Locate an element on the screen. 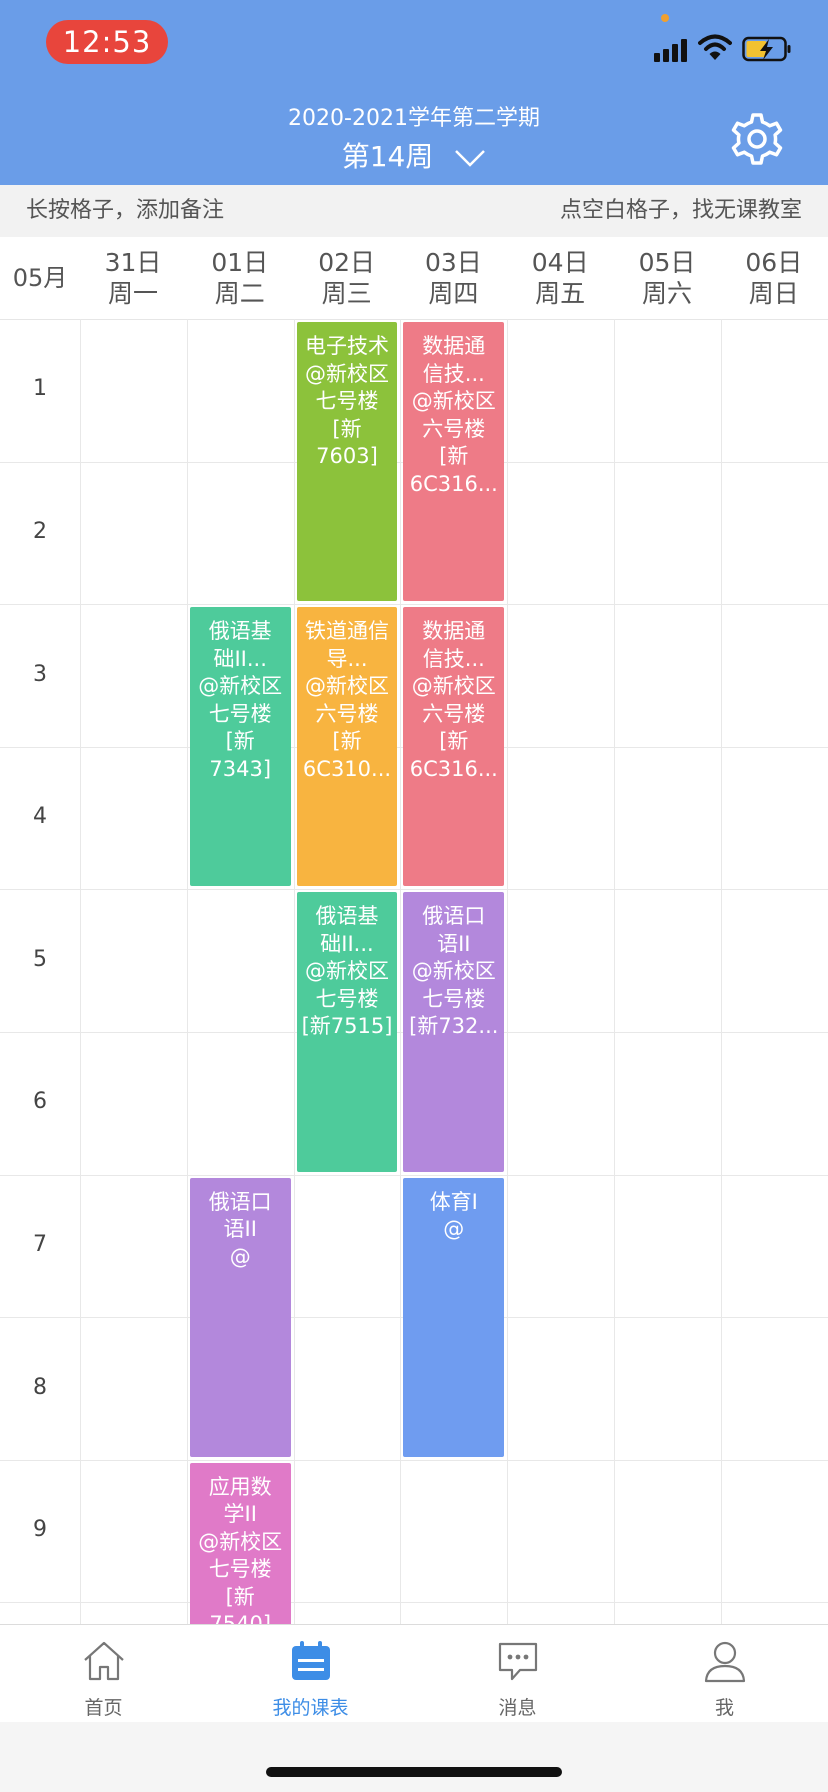 This screenshot has height=1792, width=828. month-label: 05月 is located at coordinates (40, 278).